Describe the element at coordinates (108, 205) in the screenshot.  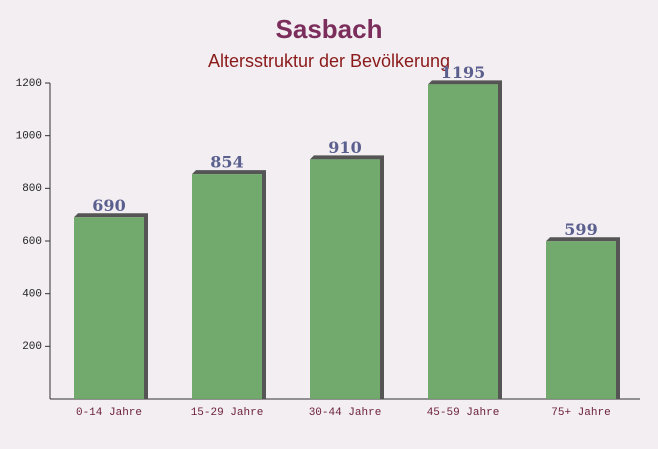
I see `value-label: 690` at that location.